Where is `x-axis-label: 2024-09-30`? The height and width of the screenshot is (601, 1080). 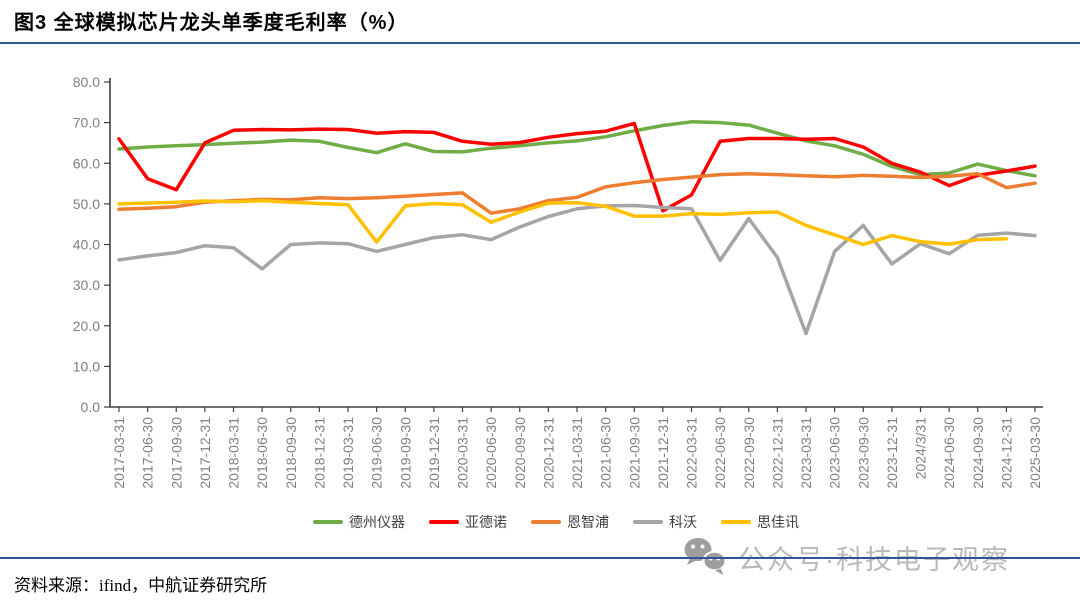 x-axis-label: 2024-09-30 is located at coordinates (978, 453).